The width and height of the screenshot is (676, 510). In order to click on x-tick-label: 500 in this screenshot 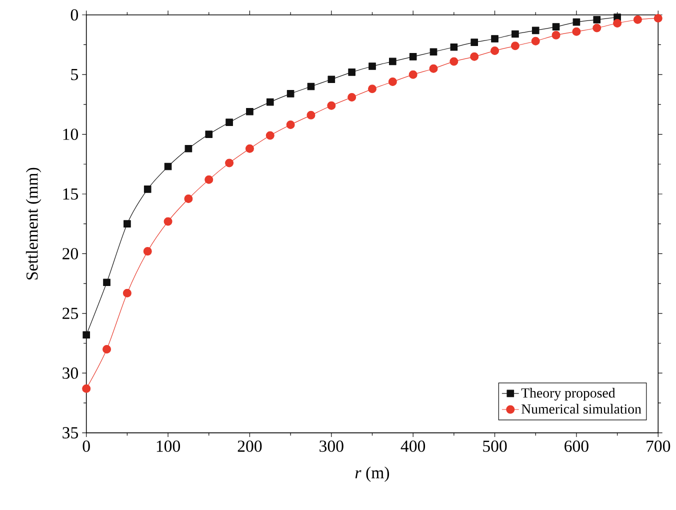, I will do `click(495, 446)`.